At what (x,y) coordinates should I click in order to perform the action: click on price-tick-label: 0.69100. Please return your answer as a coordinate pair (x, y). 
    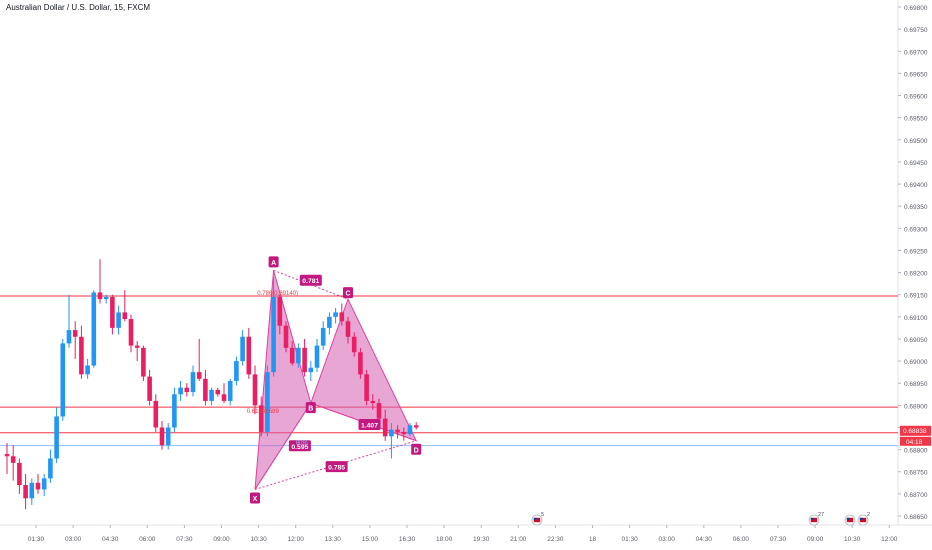
    Looking at the image, I should click on (916, 318).